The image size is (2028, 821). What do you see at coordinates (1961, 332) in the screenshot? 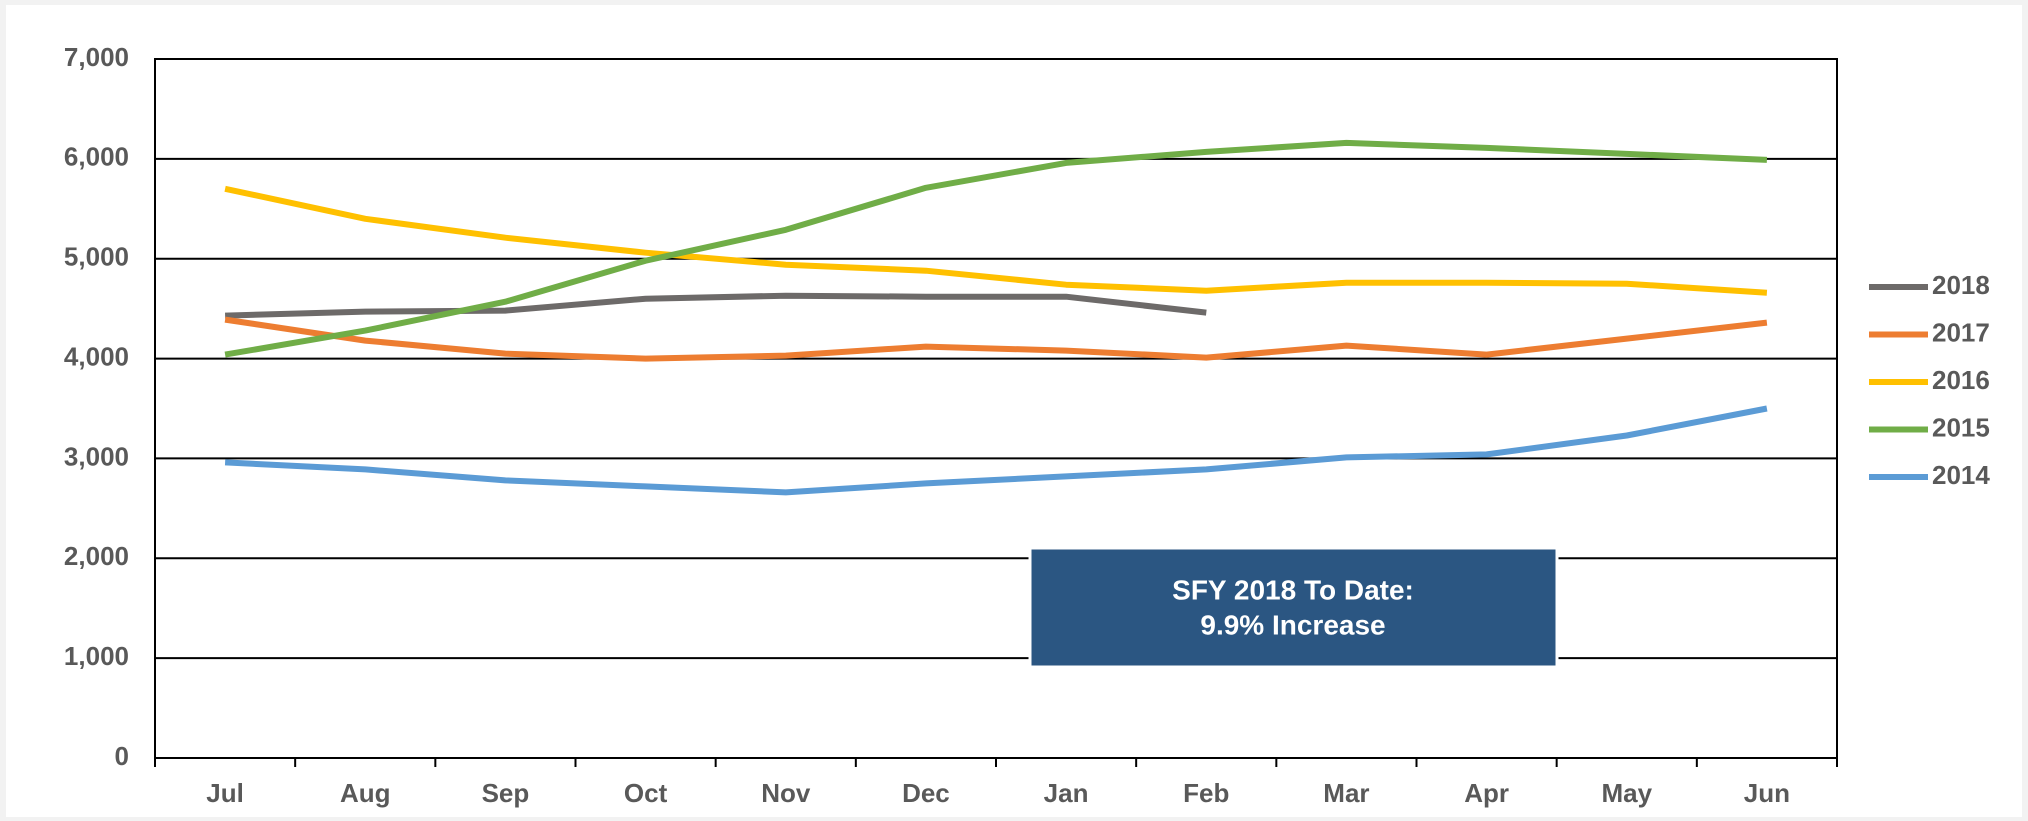
I see `legend-label: 2017` at bounding box center [1961, 332].